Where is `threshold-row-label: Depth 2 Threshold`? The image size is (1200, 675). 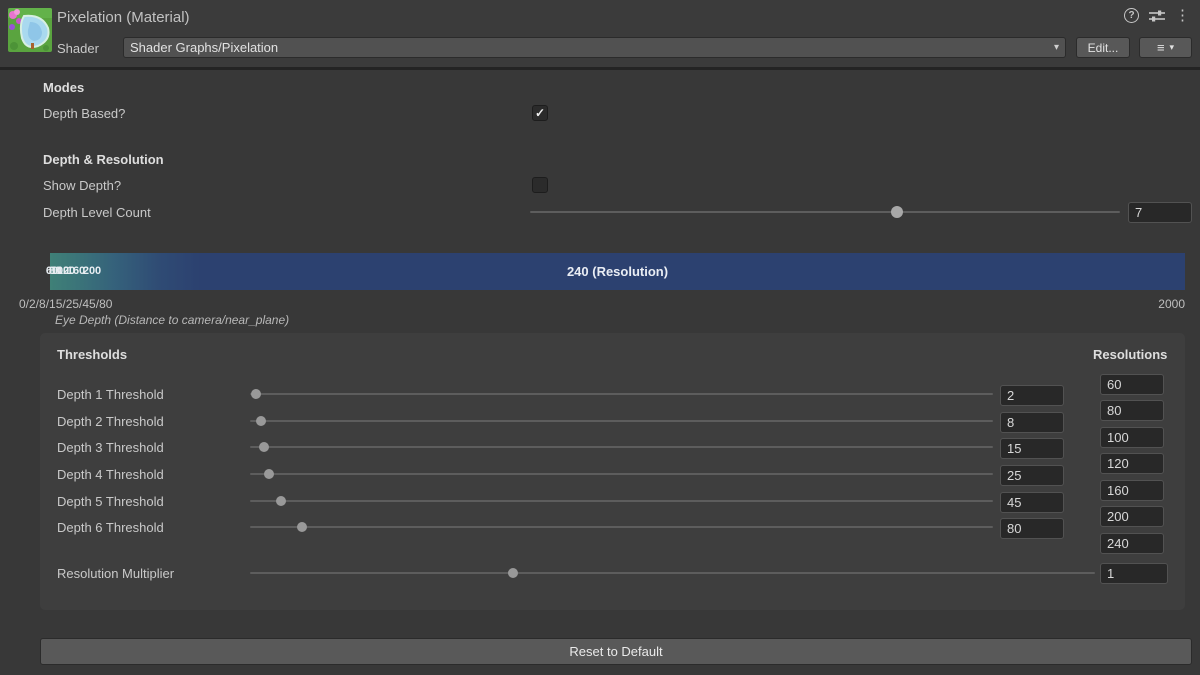
threshold-row-label: Depth 2 Threshold is located at coordinates (110, 421).